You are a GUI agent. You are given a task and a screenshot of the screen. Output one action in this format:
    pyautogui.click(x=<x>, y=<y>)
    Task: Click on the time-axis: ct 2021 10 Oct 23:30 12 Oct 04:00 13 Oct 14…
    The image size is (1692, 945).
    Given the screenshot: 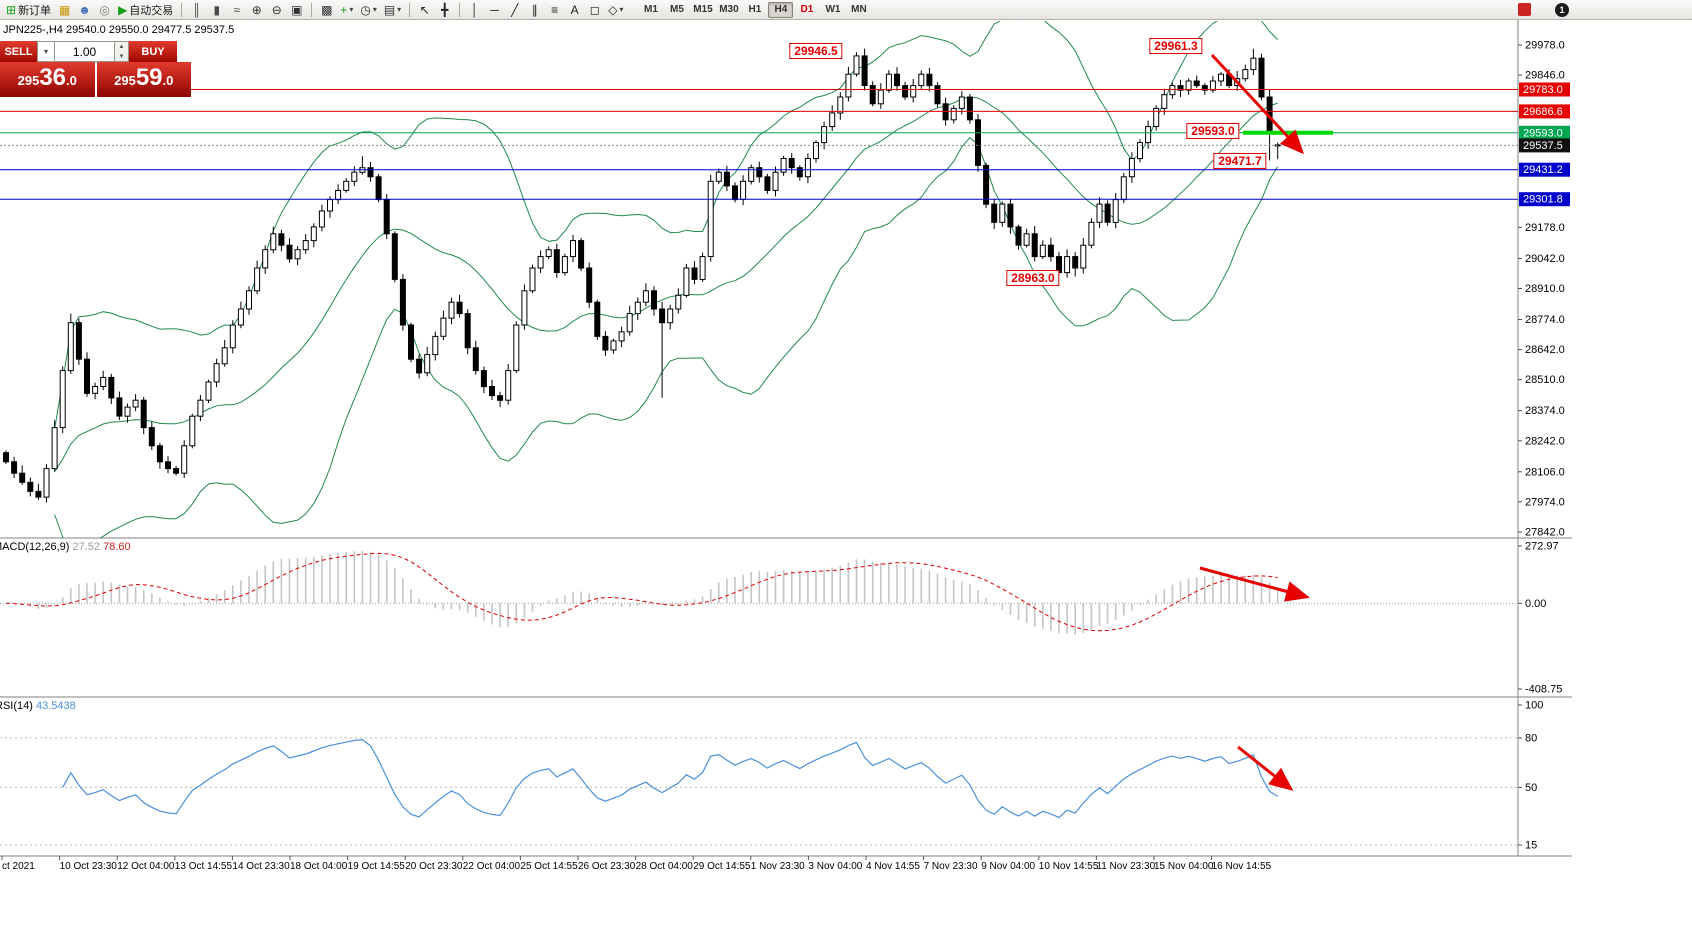 What is the action you would take?
    pyautogui.click(x=636, y=864)
    